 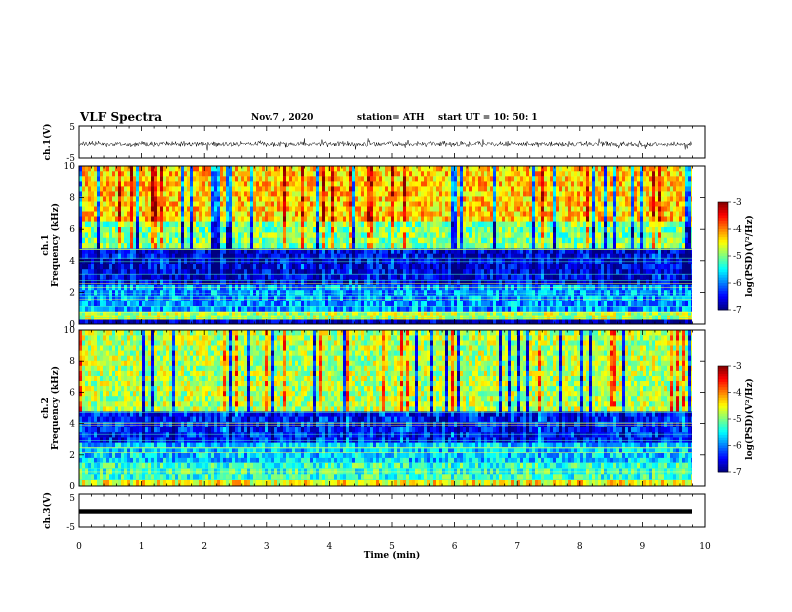 What do you see at coordinates (737, 394) in the screenshot?
I see `ch2-colorbar-tick--4: -4` at bounding box center [737, 394].